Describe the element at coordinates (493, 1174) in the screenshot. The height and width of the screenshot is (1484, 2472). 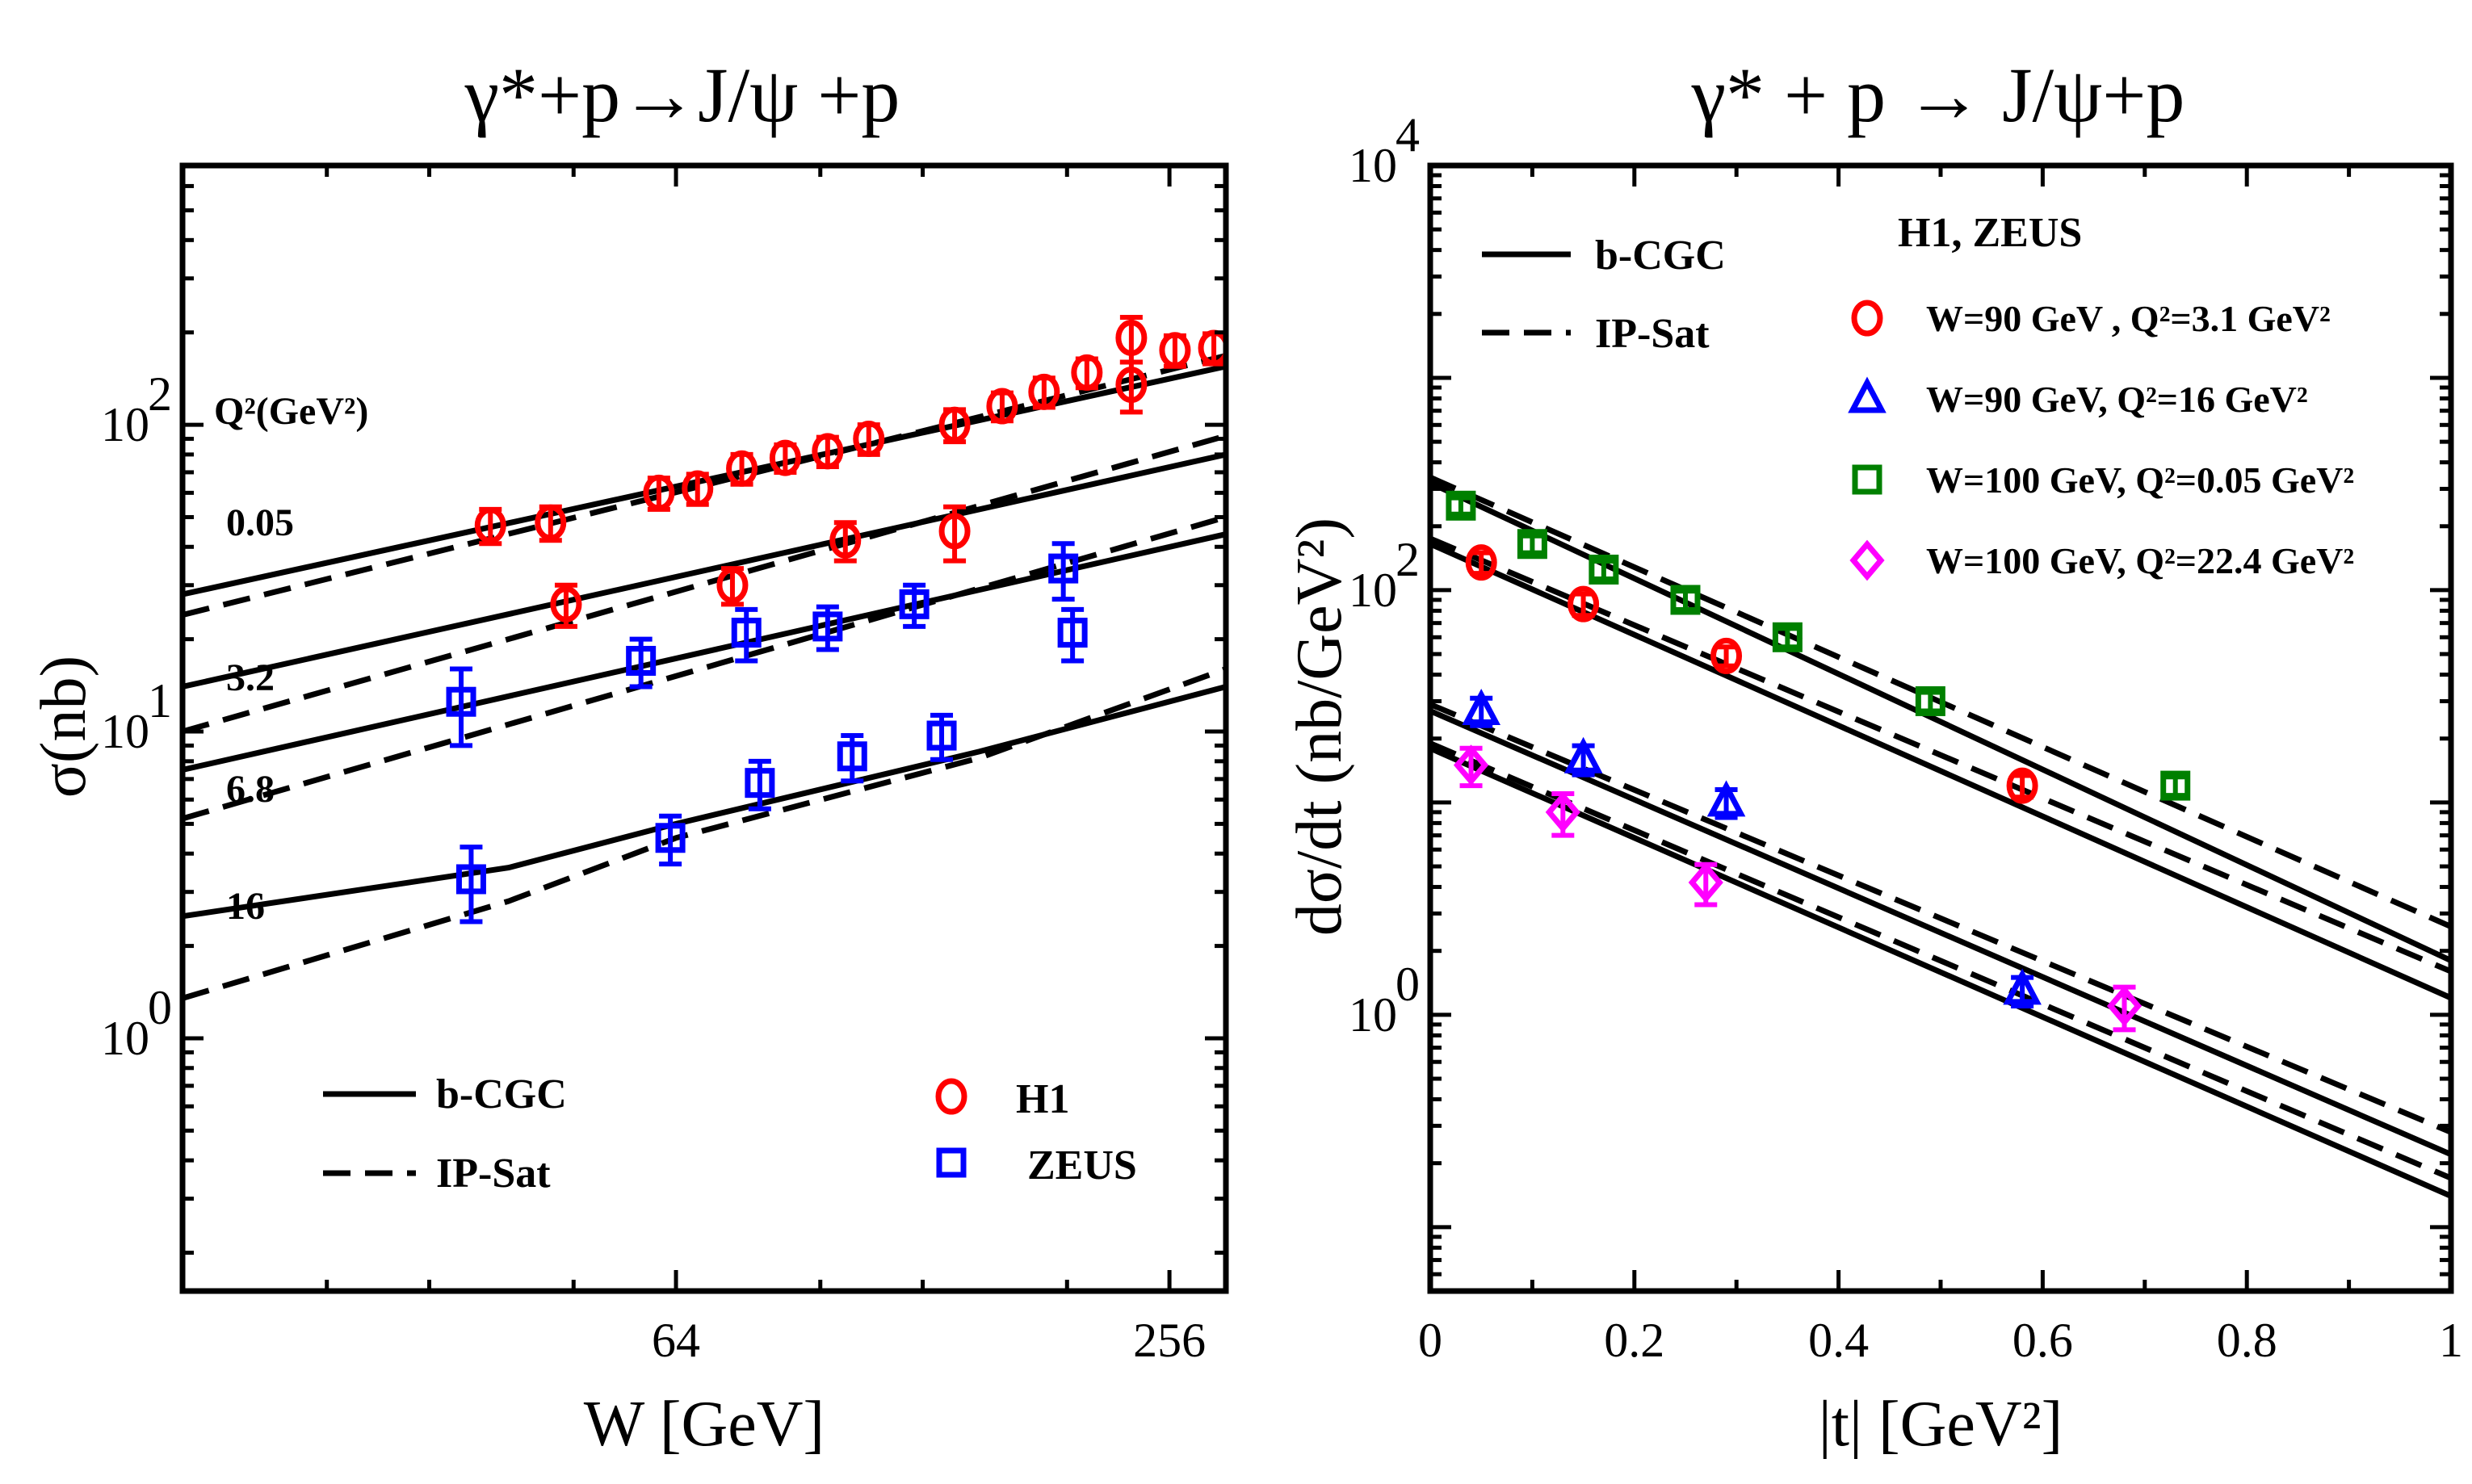
I see `legend-ipsat-label: IP-Sat` at that location.